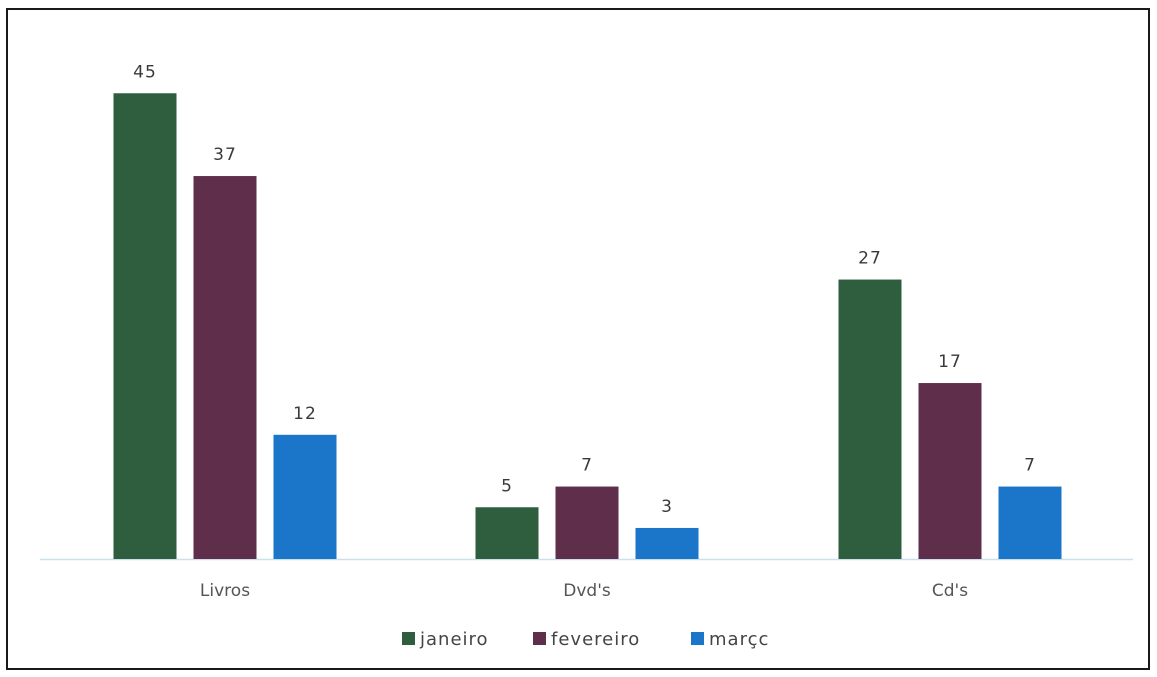 The height and width of the screenshot is (677, 1157). What do you see at coordinates (305, 414) in the screenshot?
I see `data-label-marçc-0: 12` at bounding box center [305, 414].